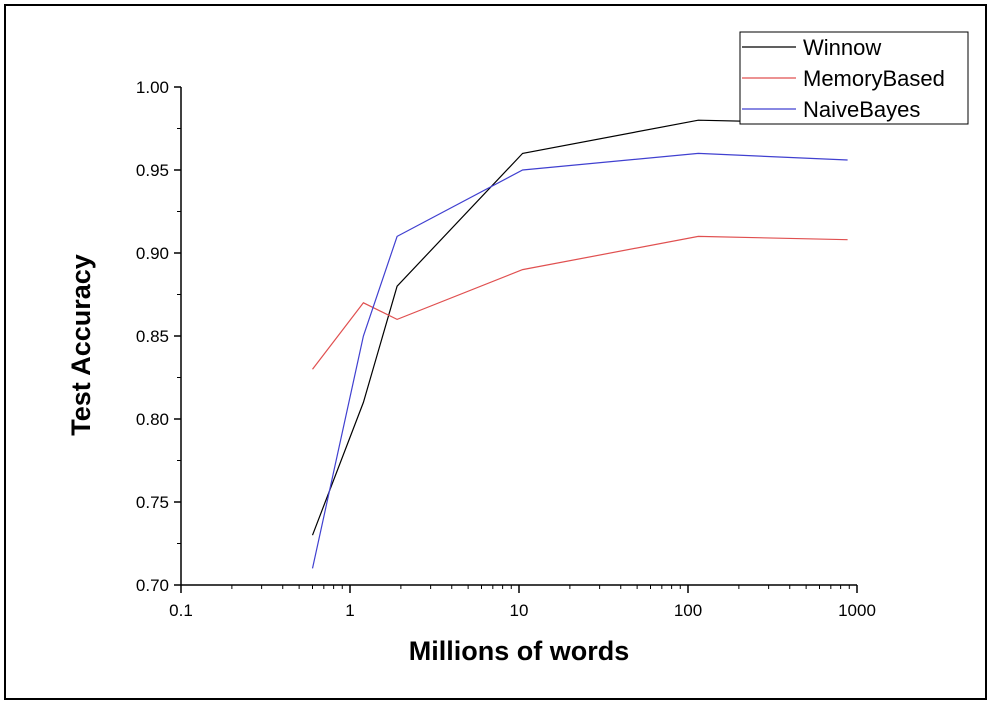 This screenshot has width=991, height=703. I want to click on legend-item-memorybased: MemoryBased, so click(843, 78).